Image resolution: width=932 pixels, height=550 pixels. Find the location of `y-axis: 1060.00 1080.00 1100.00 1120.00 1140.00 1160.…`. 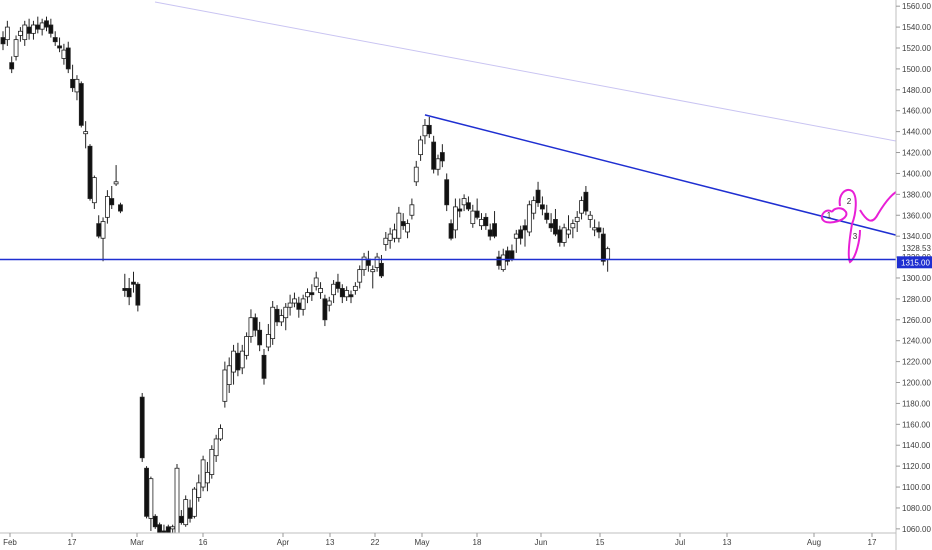

y-axis: 1060.00 1080.00 1100.00 1120.00 1140.00 1160.… is located at coordinates (914, 275).